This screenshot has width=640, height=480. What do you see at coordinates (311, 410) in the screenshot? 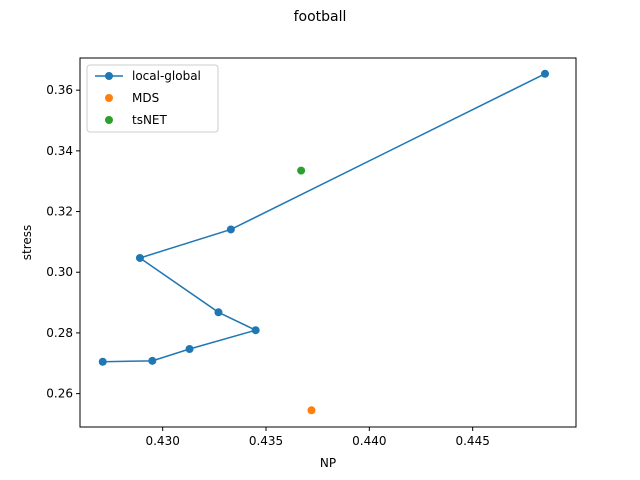
I see `data-point-mds` at bounding box center [311, 410].